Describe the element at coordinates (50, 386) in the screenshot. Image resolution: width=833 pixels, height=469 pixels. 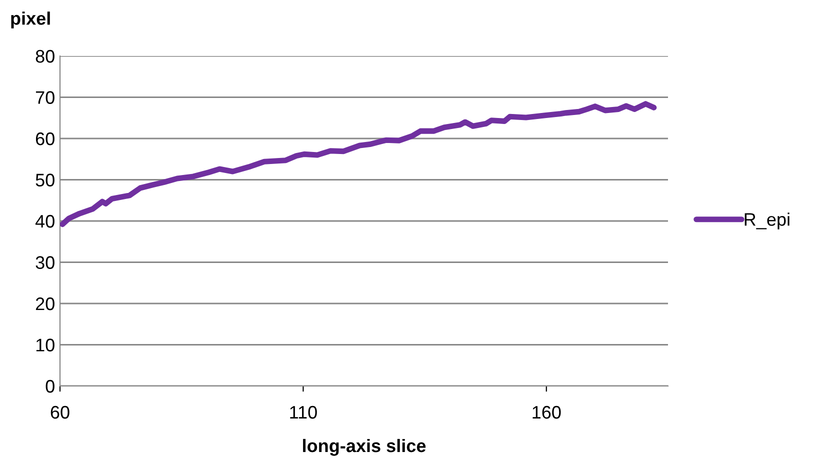
I see `y-tick-label: 0` at that location.